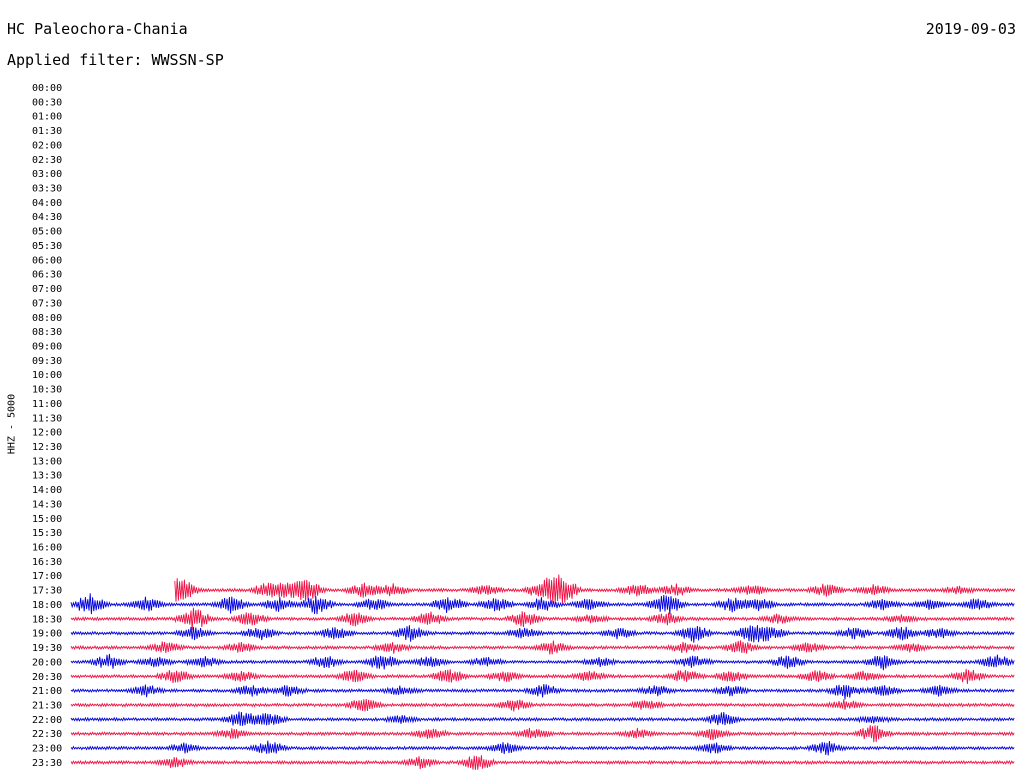 The image size is (1024, 780). I want to click on filter-label: Applied filter: WWSSN-SP, so click(115, 60).